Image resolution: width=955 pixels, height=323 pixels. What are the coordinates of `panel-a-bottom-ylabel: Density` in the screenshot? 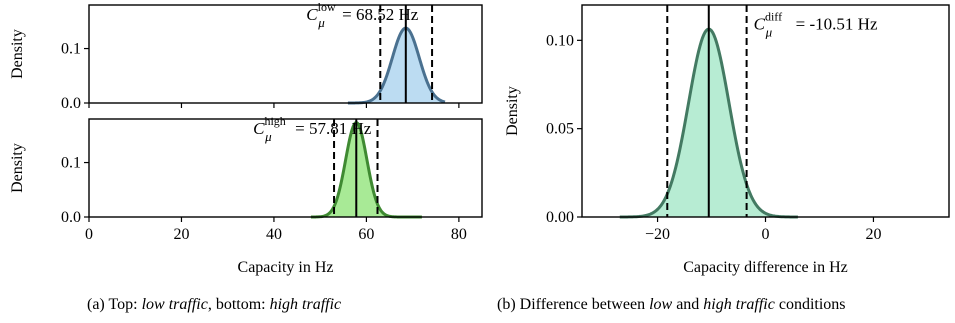 It's located at (17, 168).